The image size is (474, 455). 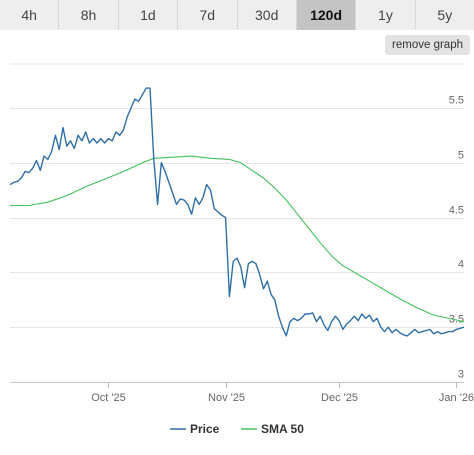 What do you see at coordinates (461, 375) in the screenshot?
I see `y-tick-label: 3` at bounding box center [461, 375].